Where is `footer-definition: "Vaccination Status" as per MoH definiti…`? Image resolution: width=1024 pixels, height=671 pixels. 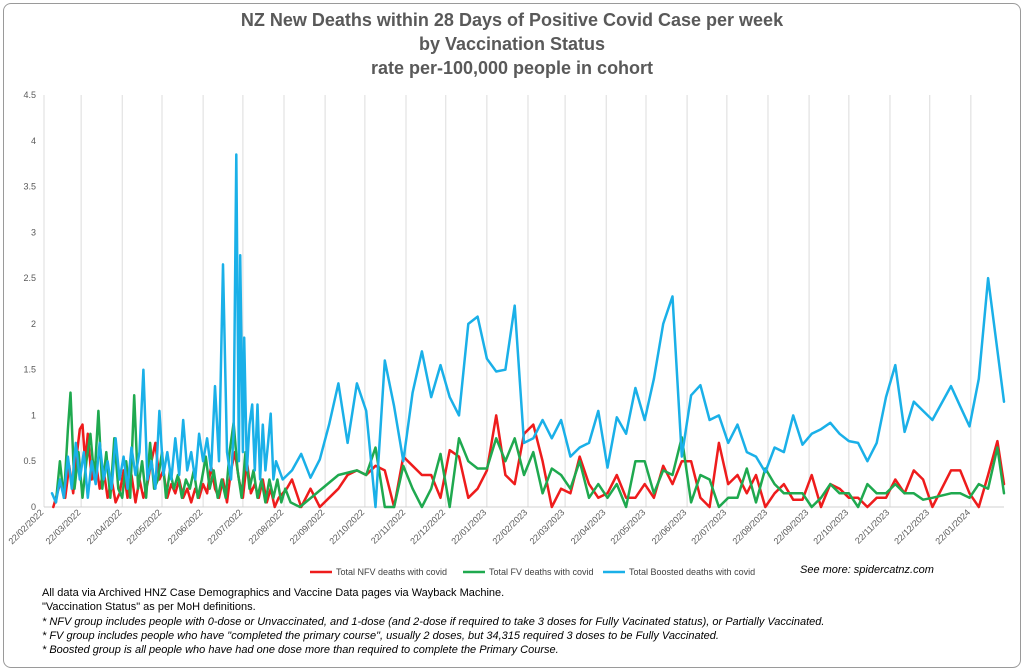
footer-definition: "Vaccination Status" as per MoH definiti… is located at coordinates (149, 607).